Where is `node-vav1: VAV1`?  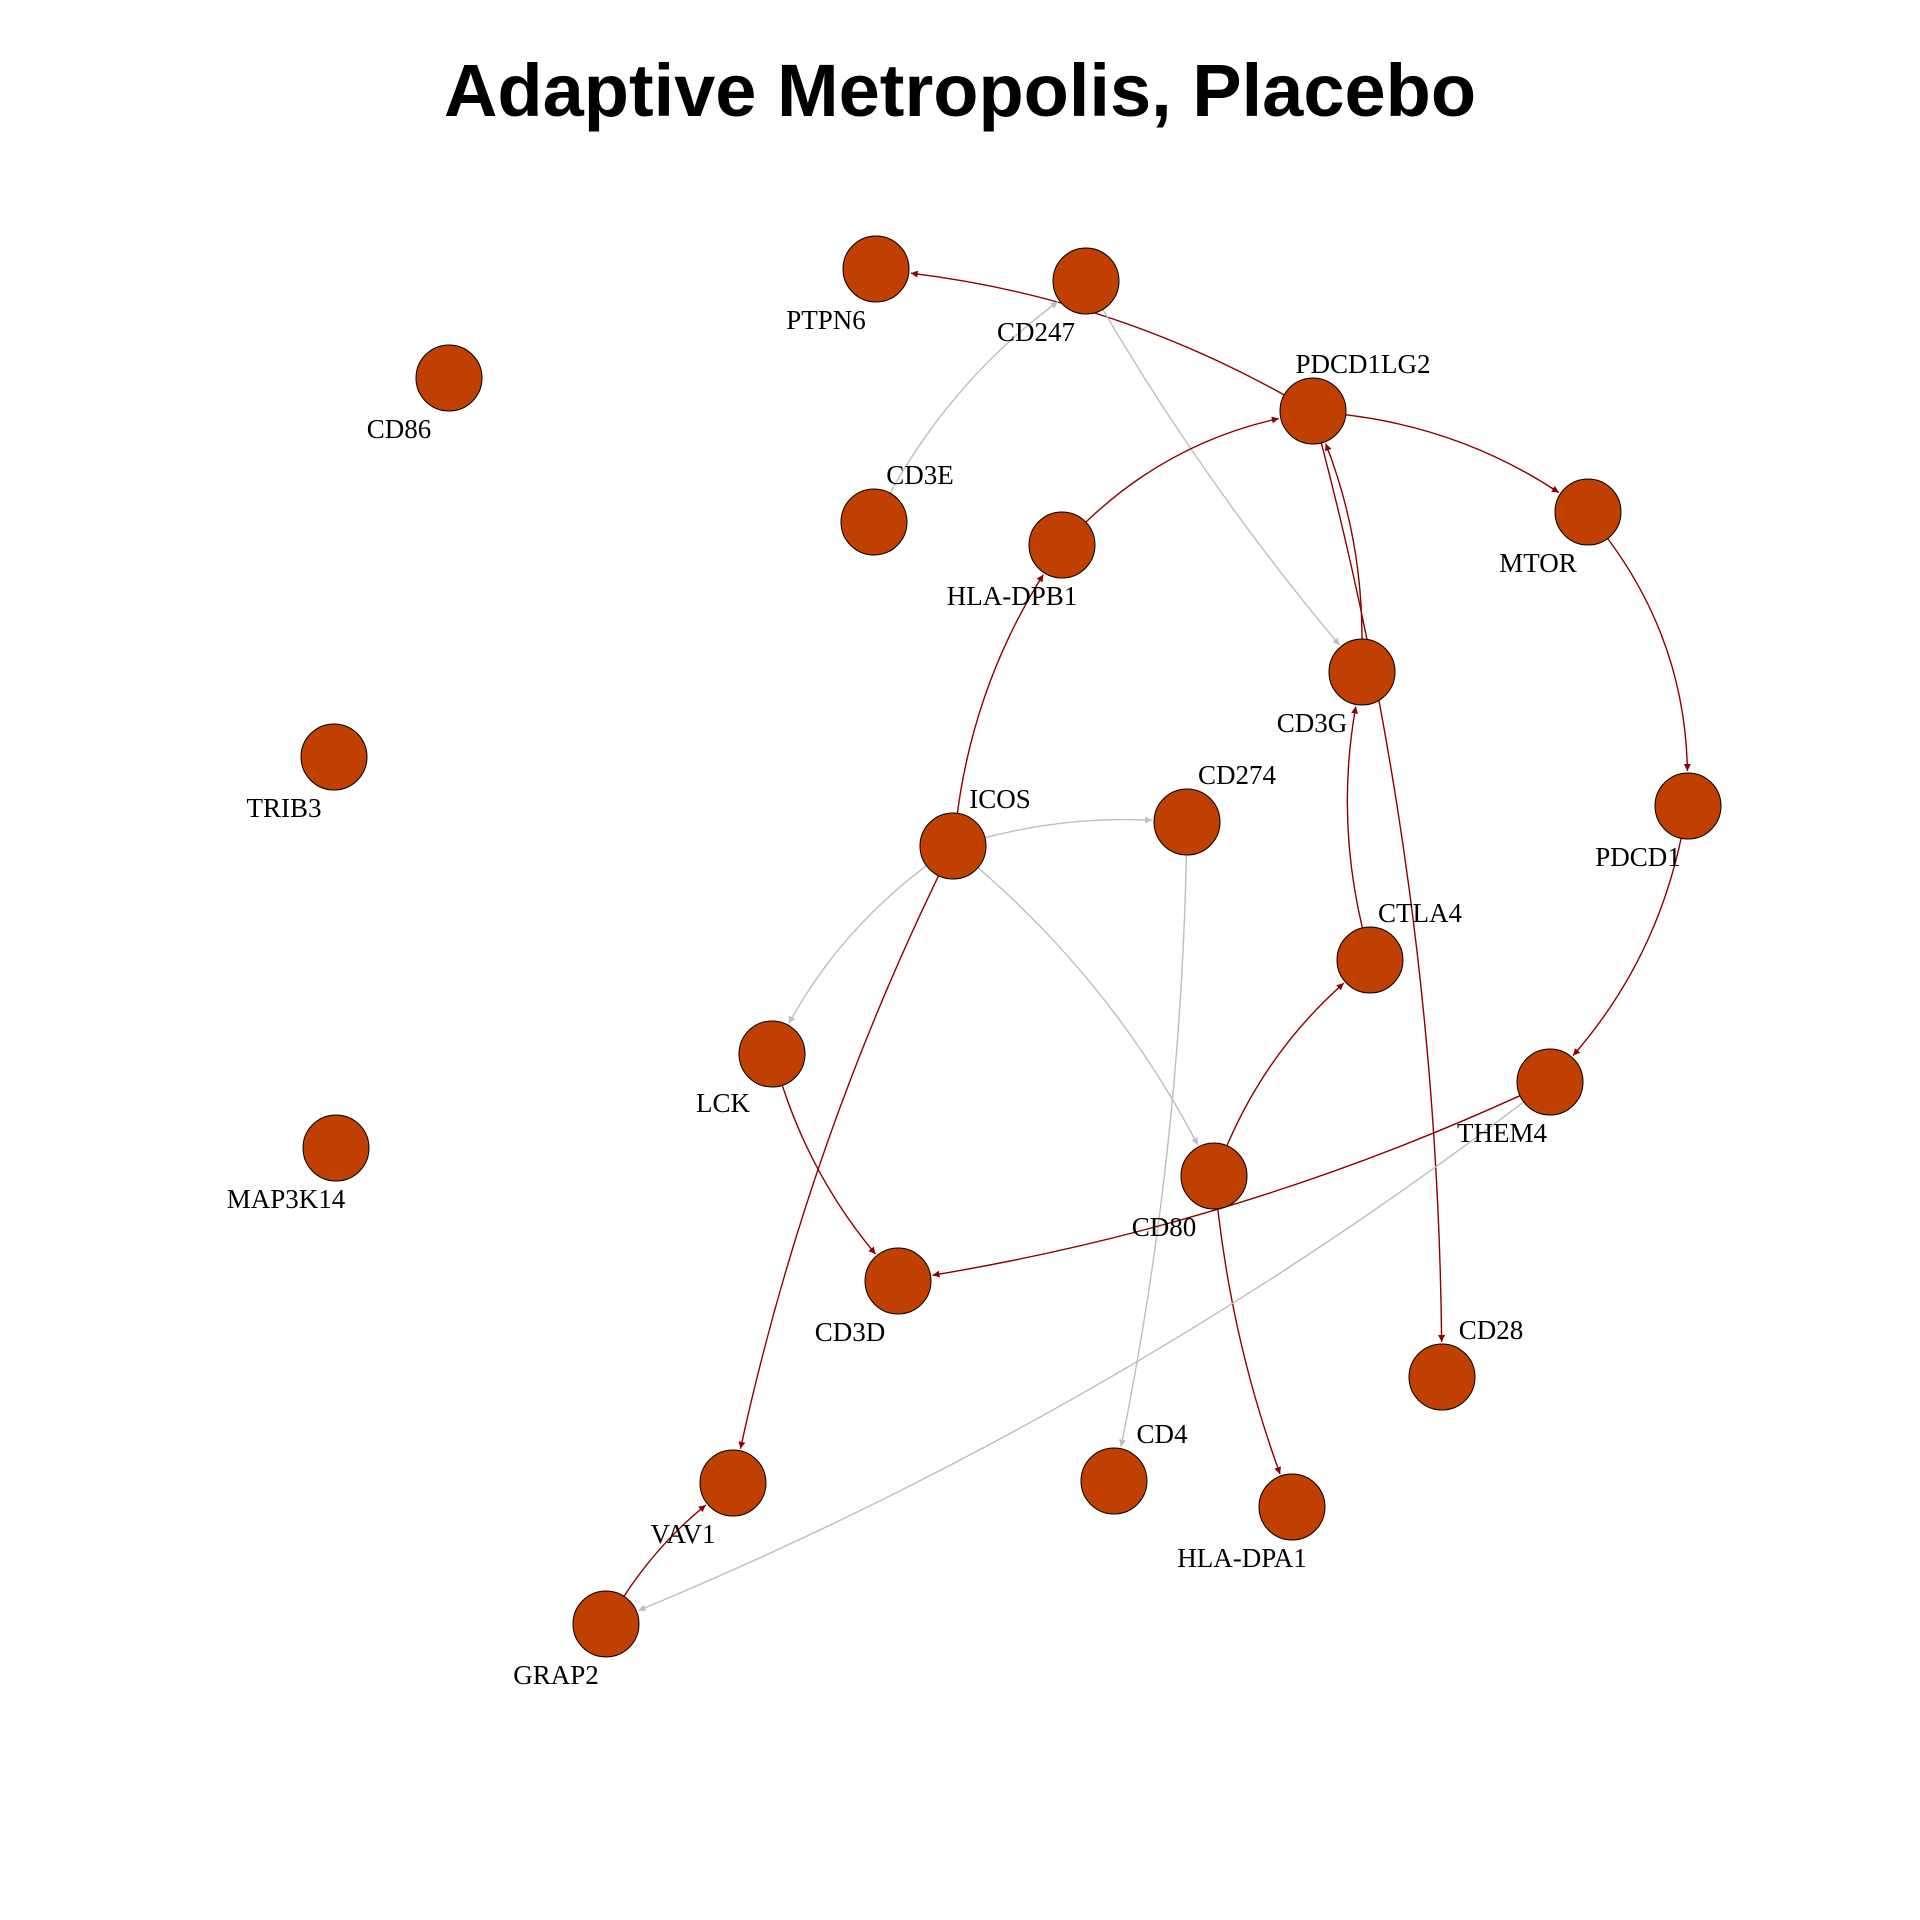
node-vav1: VAV1 is located at coordinates (708, 1499).